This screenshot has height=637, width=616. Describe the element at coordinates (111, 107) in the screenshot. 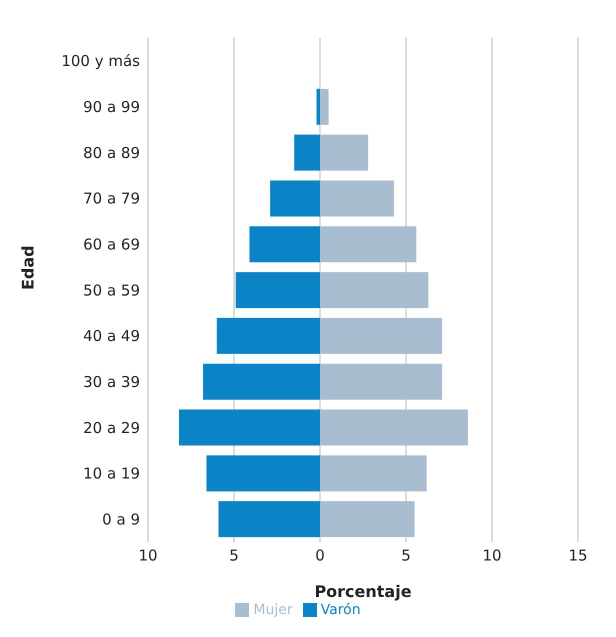

I see `y-tick-label: 90 a 99` at that location.